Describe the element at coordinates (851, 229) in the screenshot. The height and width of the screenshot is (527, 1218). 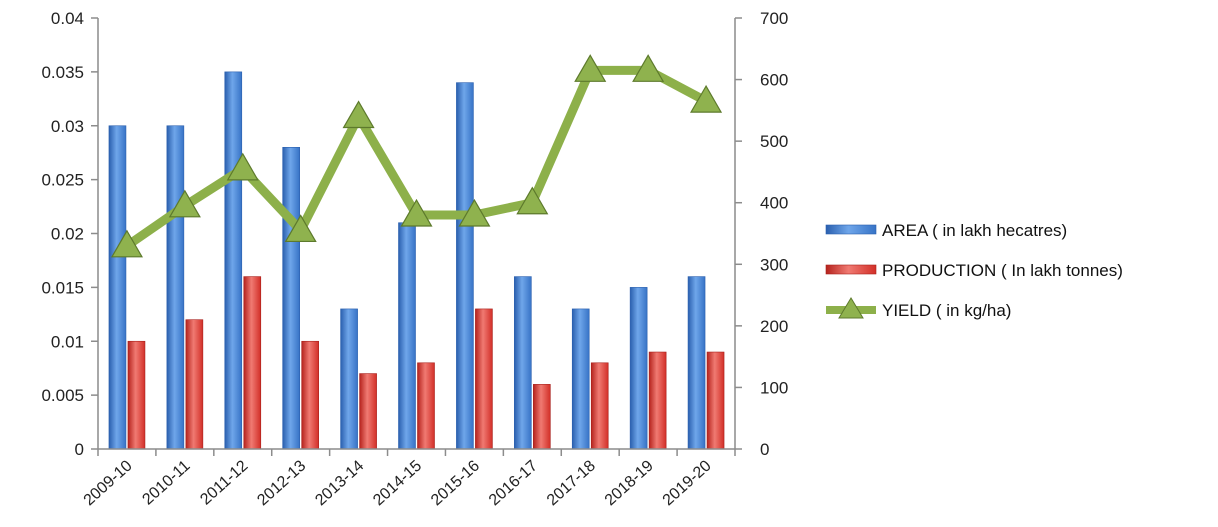
I see `legend-swatch-area` at that location.